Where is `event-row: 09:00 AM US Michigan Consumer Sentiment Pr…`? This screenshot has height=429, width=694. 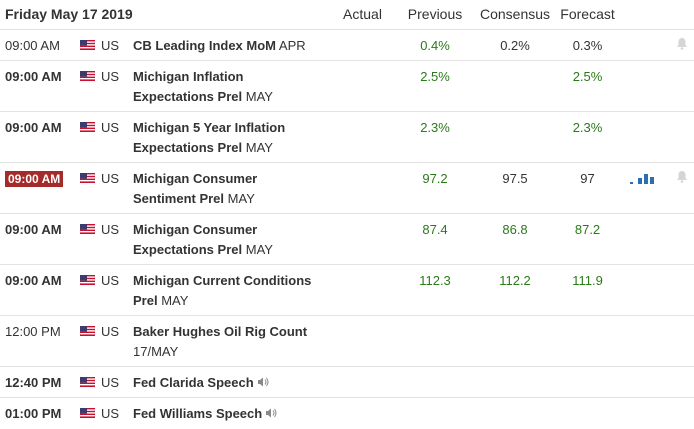
event-row: 09:00 AM US Michigan Consumer Sentiment Pr… is located at coordinates (347, 188).